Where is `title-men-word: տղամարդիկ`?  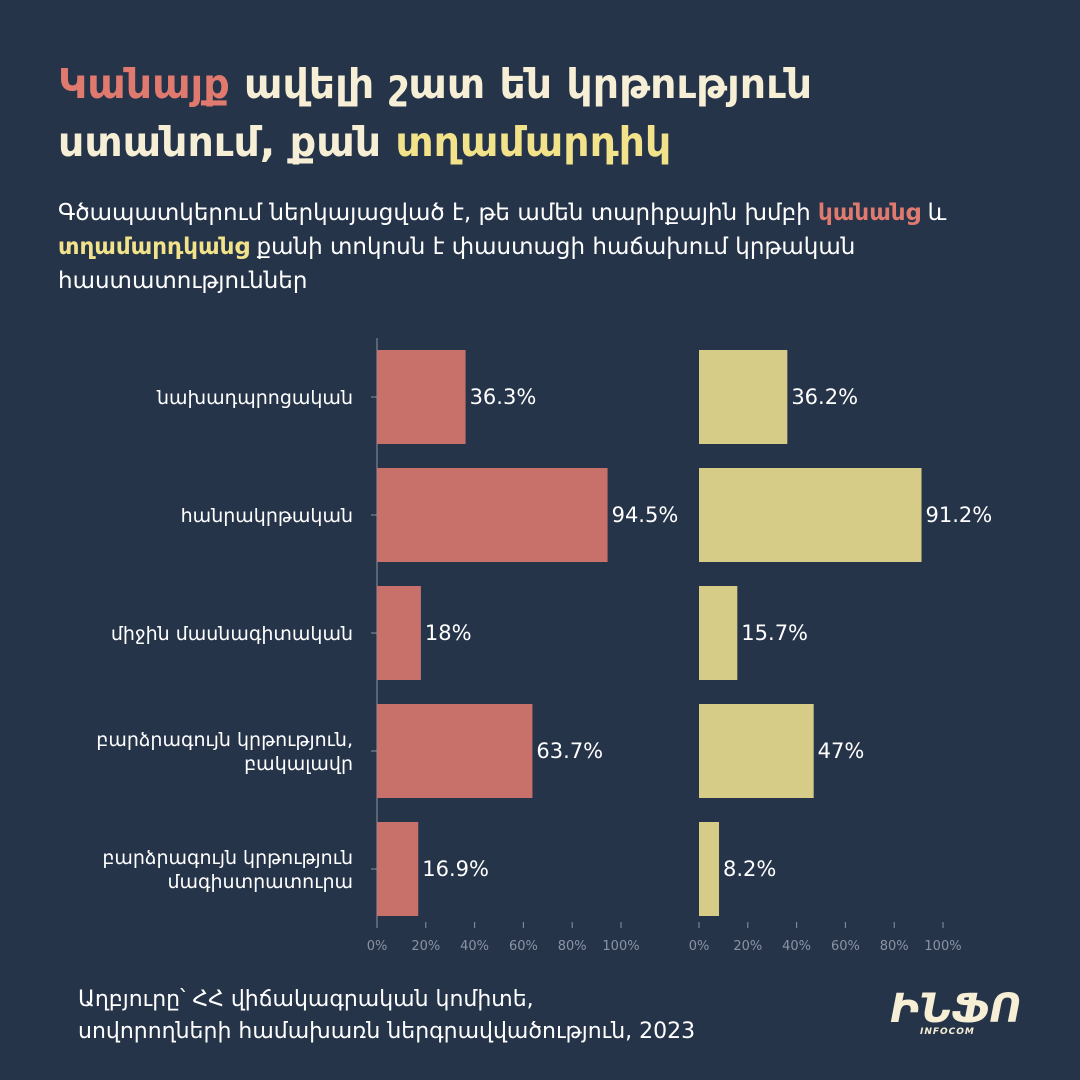 title-men-word: տղամարդիկ is located at coordinates (533, 142).